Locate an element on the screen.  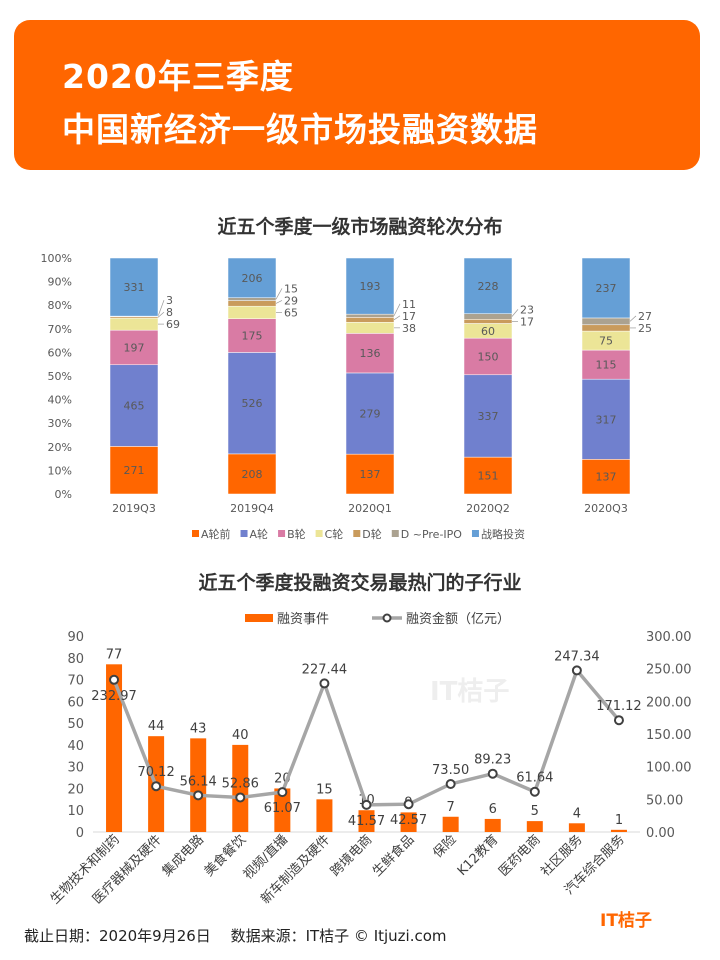
chart2-title: 近五个季度投融资交易最热门的子行业 is located at coordinates (360, 583).